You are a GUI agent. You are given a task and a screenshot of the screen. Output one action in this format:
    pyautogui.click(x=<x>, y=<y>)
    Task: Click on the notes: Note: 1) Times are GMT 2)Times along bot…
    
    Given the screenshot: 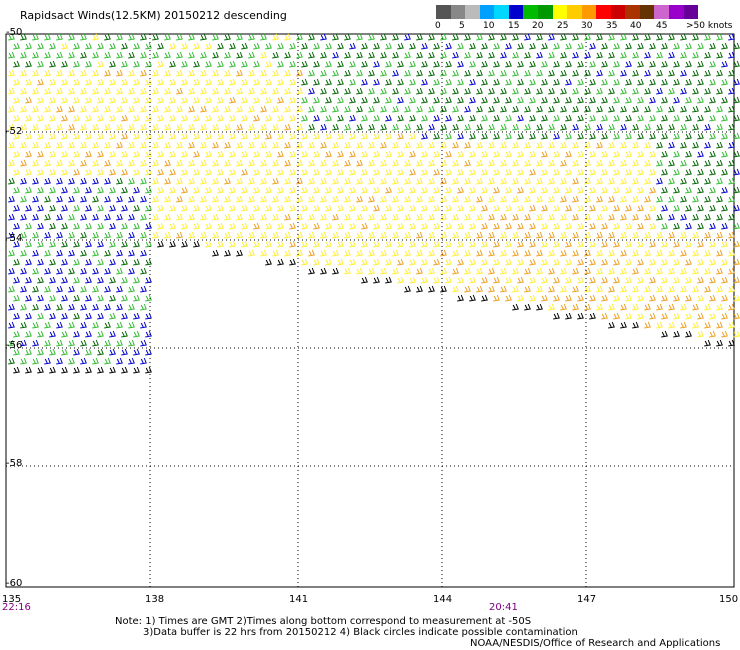 What is the action you would take?
    pyautogui.click(x=346, y=627)
    